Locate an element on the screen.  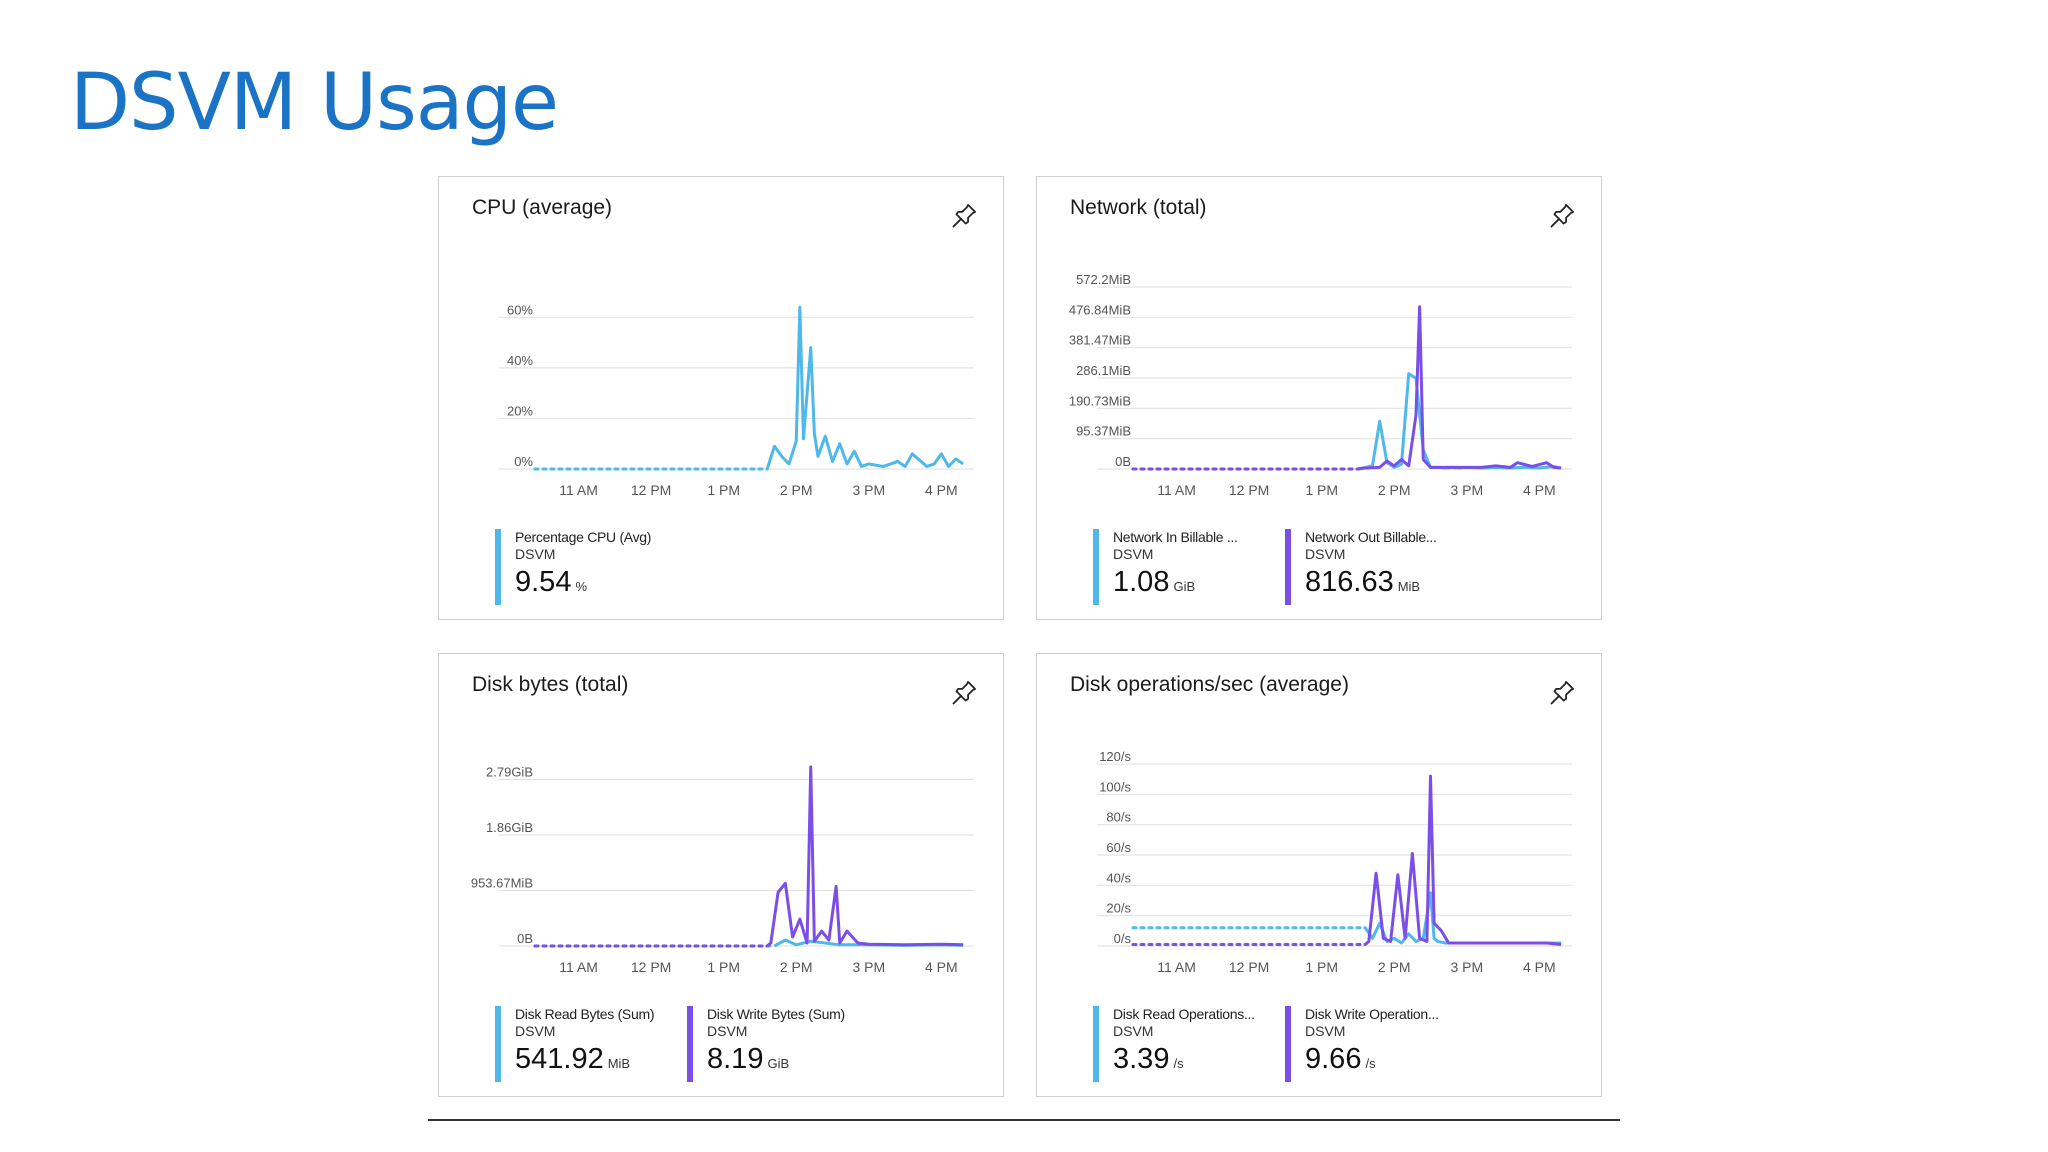
legend-value-number: 8.19 is located at coordinates (735, 1059).